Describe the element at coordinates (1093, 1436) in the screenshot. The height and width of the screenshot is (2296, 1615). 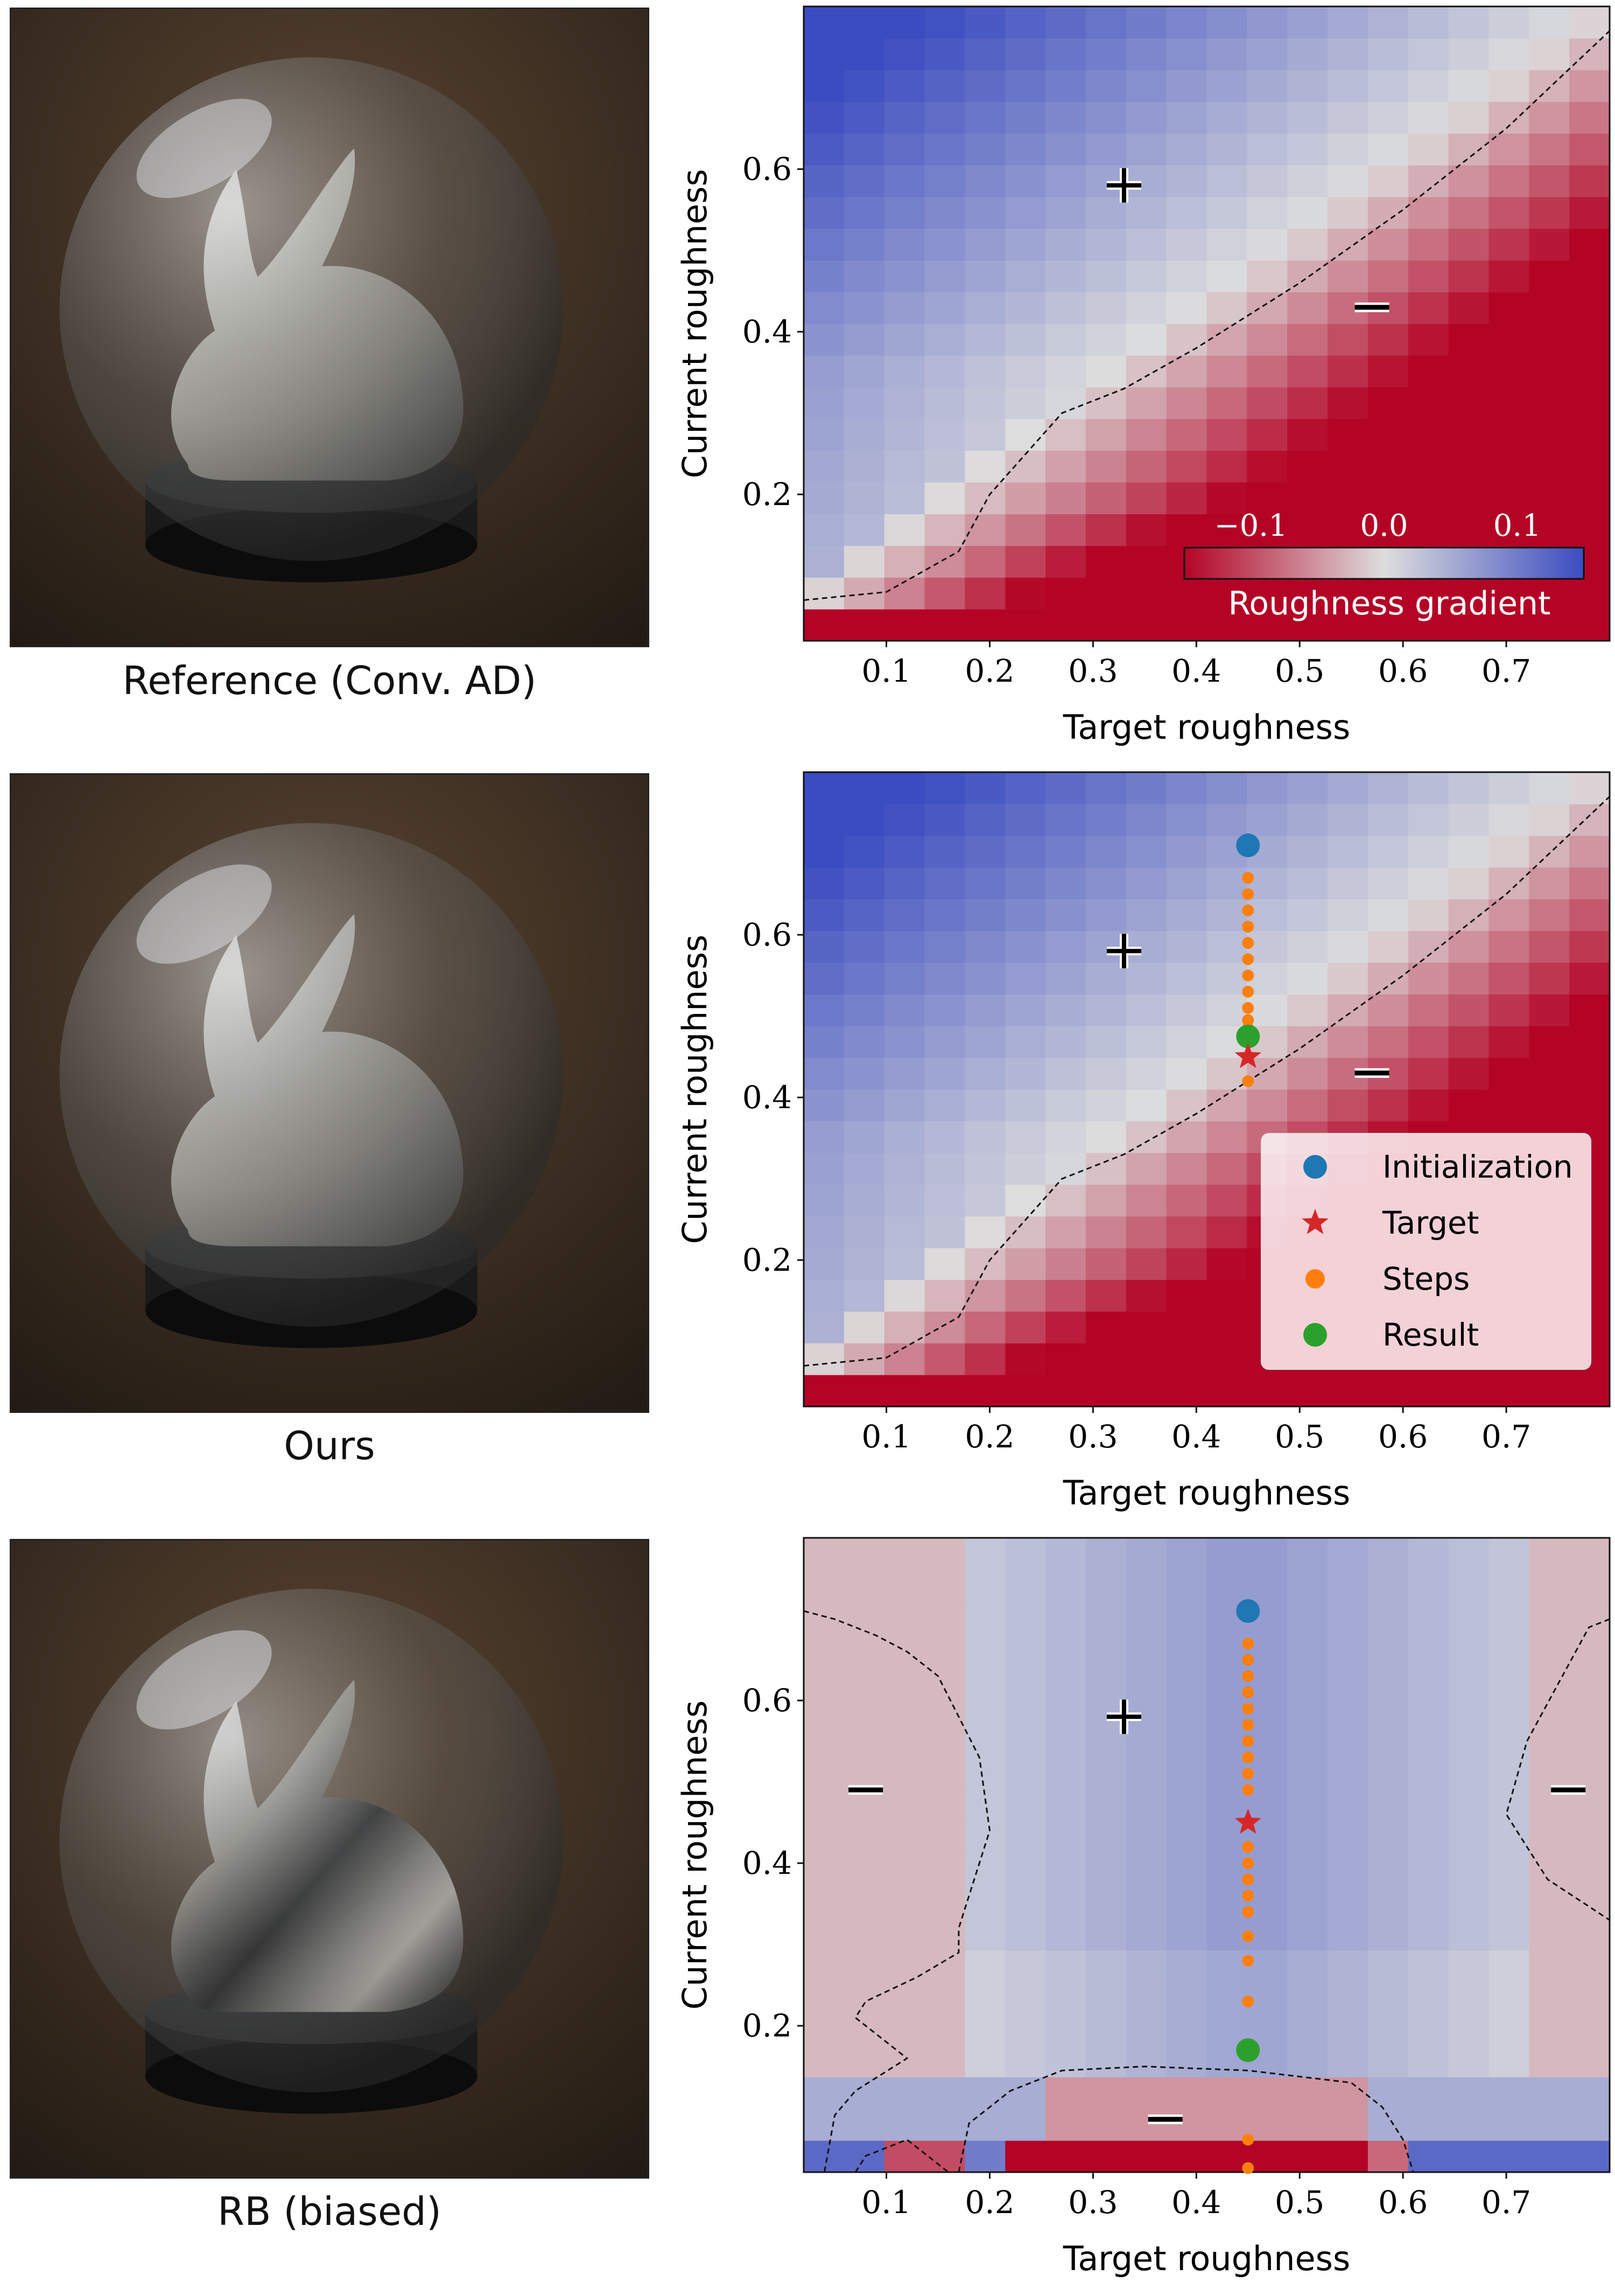
I see `x-tick-label: 0.3` at that location.